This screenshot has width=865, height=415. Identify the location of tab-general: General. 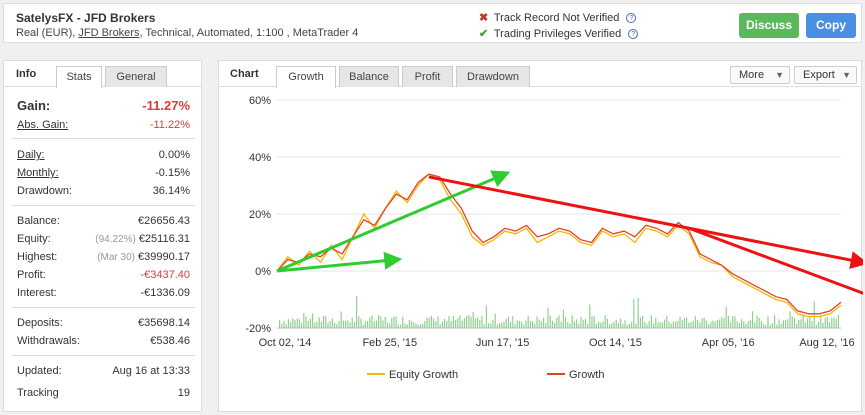
(136, 76).